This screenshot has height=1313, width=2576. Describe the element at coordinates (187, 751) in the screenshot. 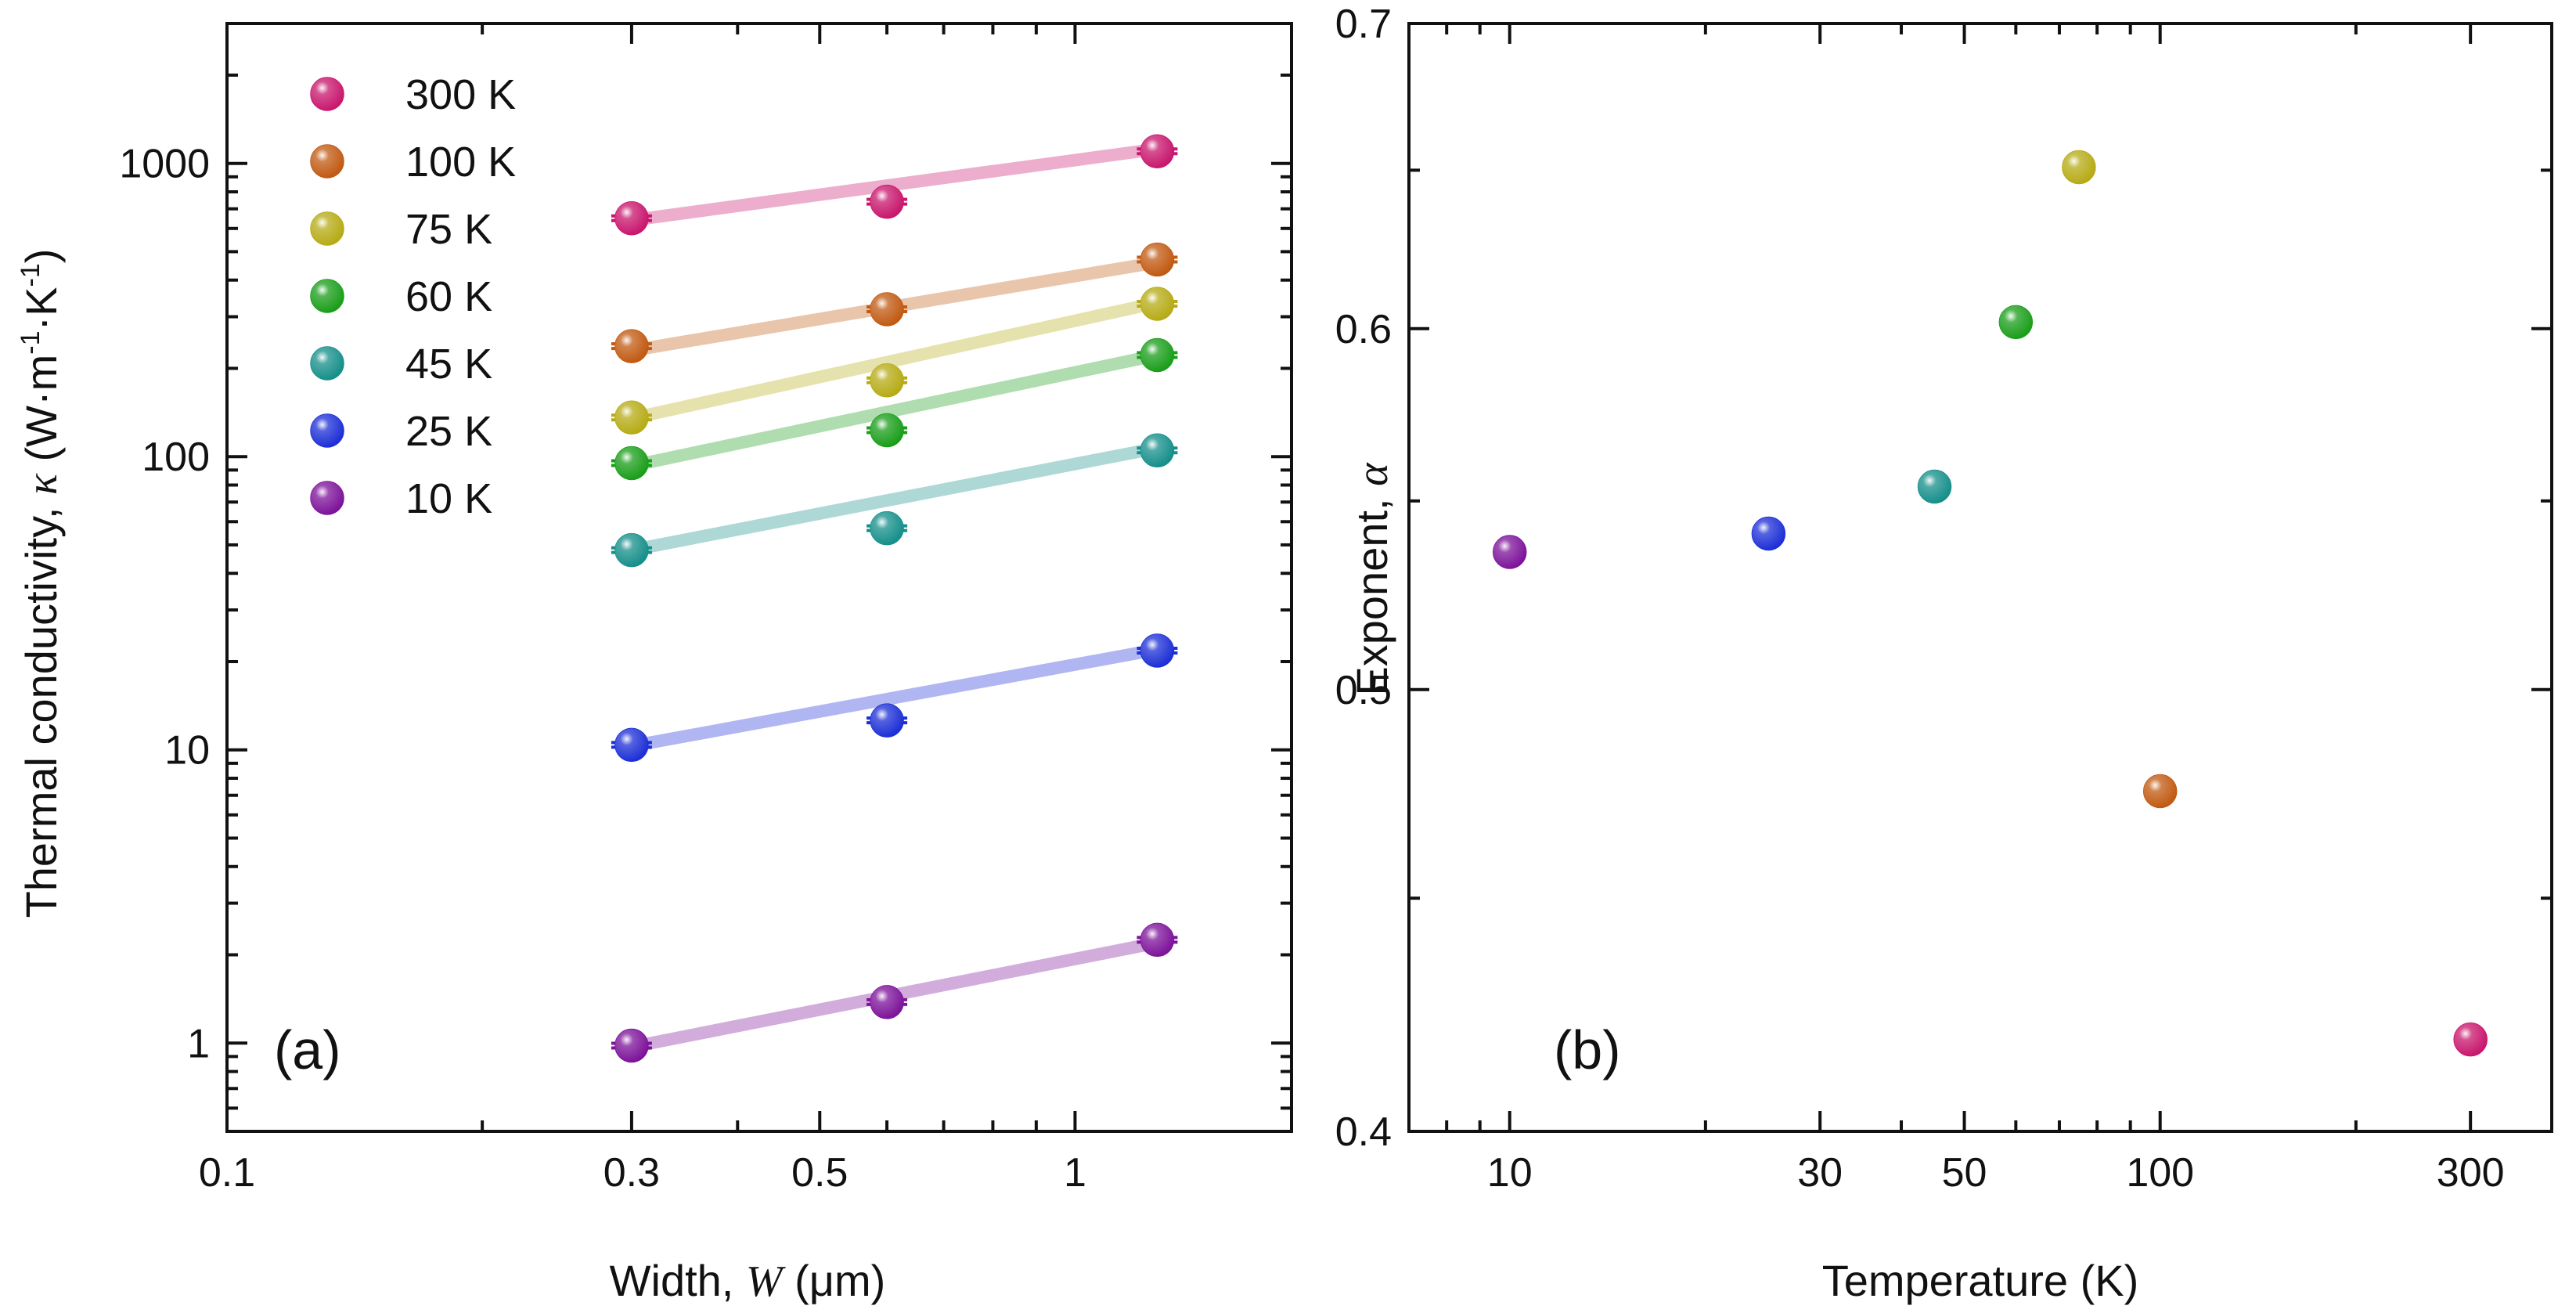

I see `panel-a-ytick-label: 10` at that location.